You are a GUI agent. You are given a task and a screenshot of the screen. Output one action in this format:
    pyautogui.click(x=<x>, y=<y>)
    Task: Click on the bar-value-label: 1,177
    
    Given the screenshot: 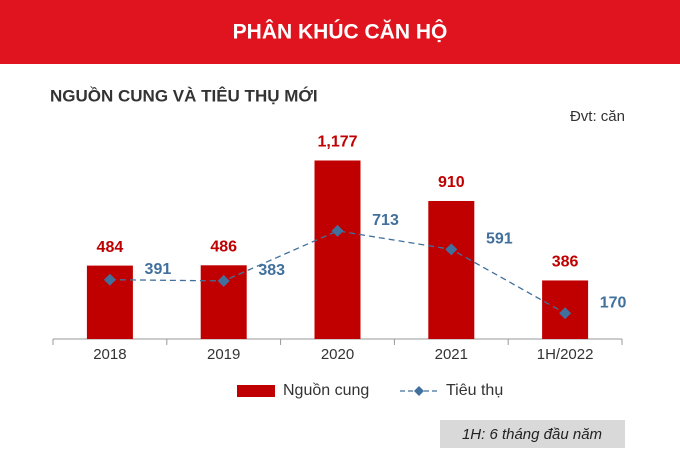 What is the action you would take?
    pyautogui.click(x=337, y=142)
    